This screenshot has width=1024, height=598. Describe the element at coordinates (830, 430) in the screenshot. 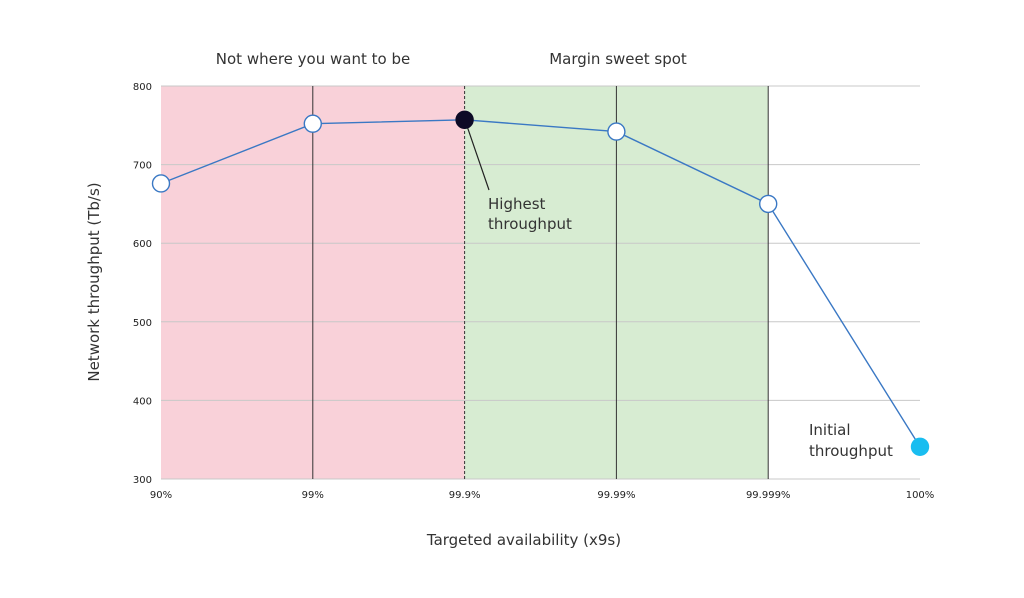

I see `initial-throughput-label-line-1: Initial` at that location.